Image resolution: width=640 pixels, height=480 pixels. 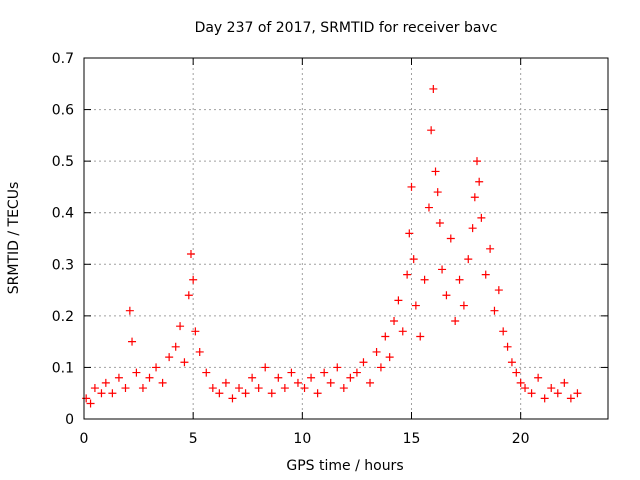 What do you see at coordinates (63, 317) in the screenshot?
I see `y-tick-label: 0.2` at bounding box center [63, 317].